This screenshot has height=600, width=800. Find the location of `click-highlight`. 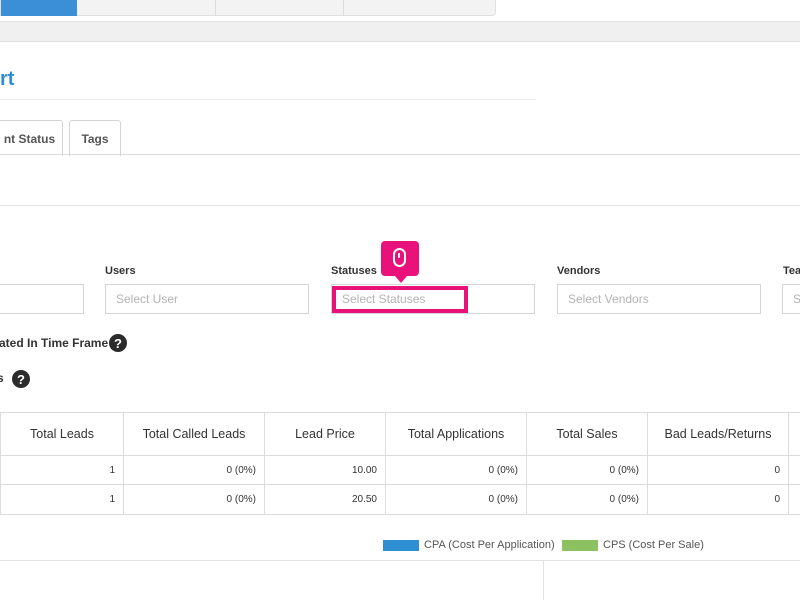

click-highlight is located at coordinates (400, 299).